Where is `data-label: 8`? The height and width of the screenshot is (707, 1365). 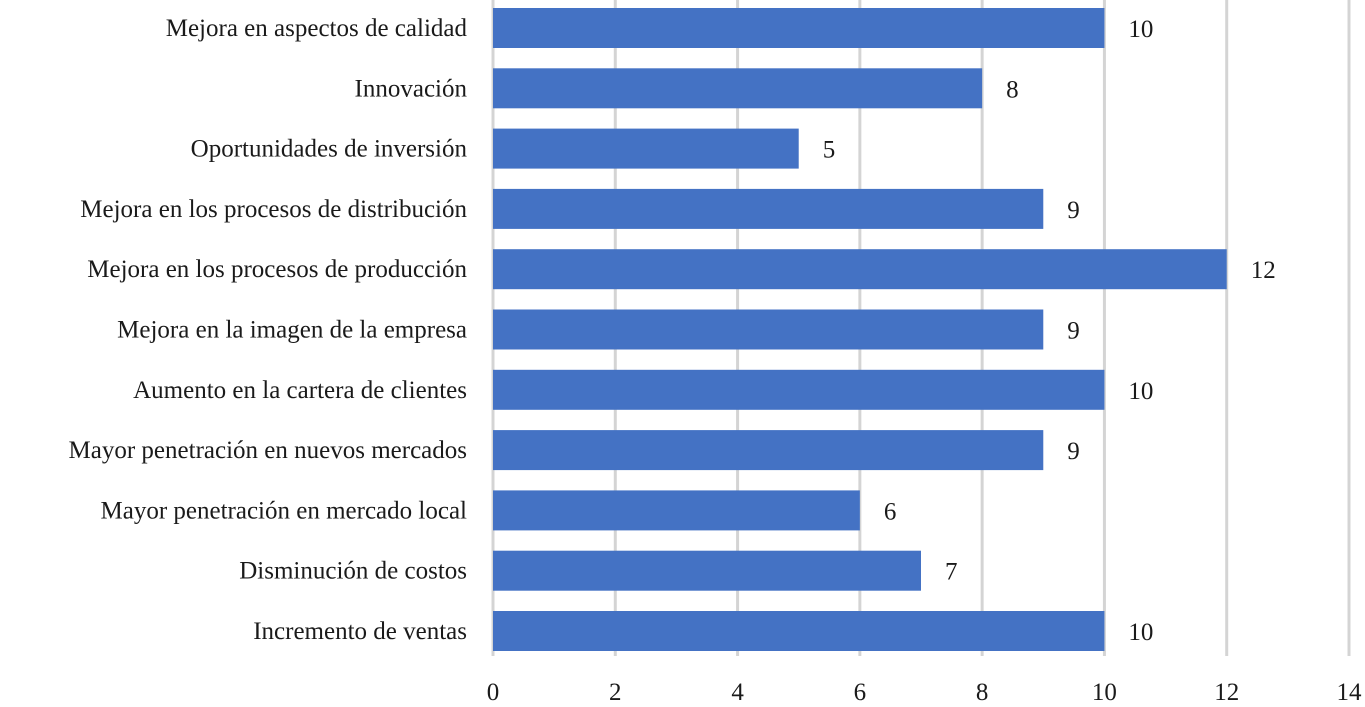 data-label: 8 is located at coordinates (1012, 89).